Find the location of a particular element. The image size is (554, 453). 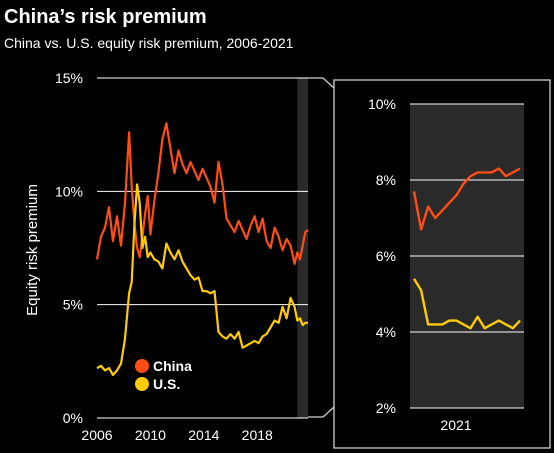

inset-y-tick-label: 2% is located at coordinates (386, 408).